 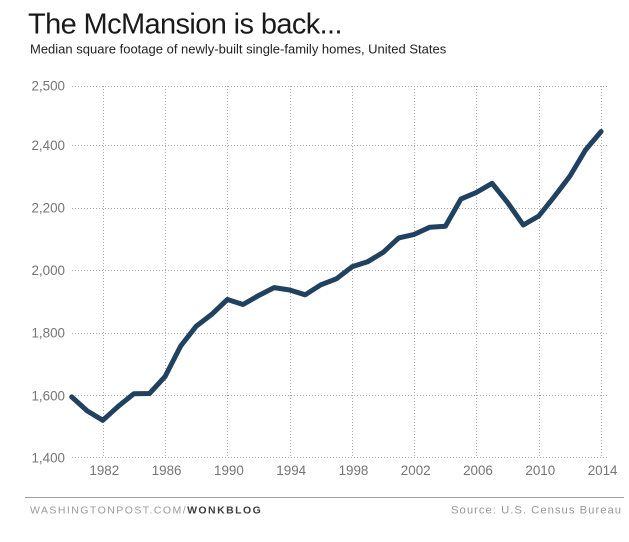 I want to click on svg-text: 1,800, so click(x=48, y=333).